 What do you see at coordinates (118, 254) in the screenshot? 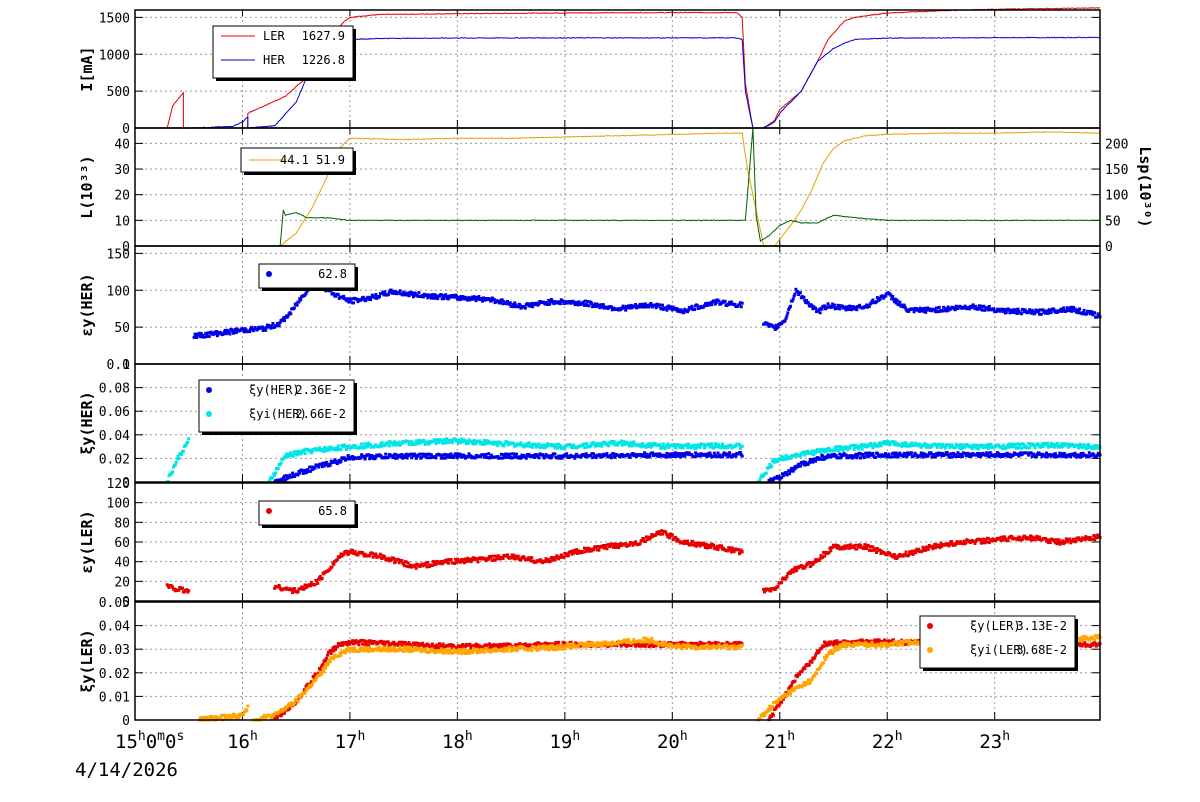
I see `y-tick-label: 150` at bounding box center [118, 254].